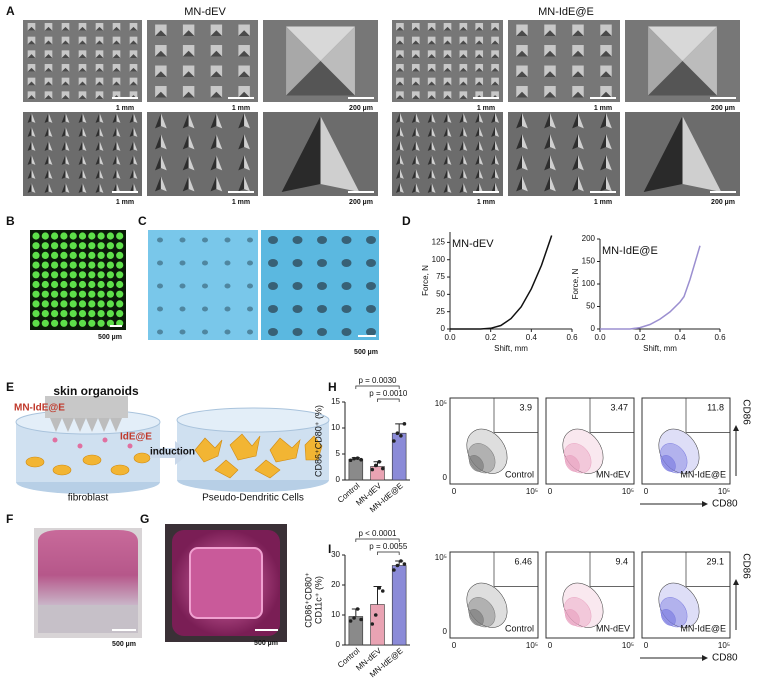 The image size is (768, 685). I want to click on y-tick-label: 20, so click(335, 584).